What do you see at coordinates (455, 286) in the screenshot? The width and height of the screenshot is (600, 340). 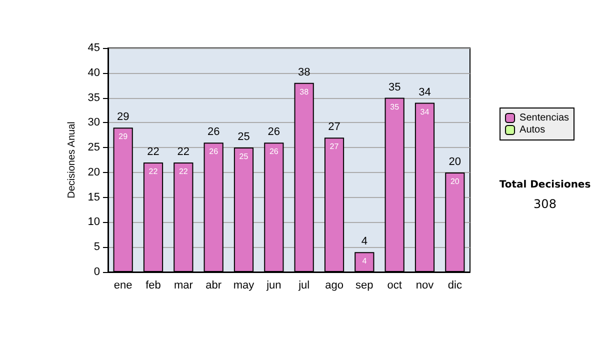 I see `x-tick-label: dic` at bounding box center [455, 286].